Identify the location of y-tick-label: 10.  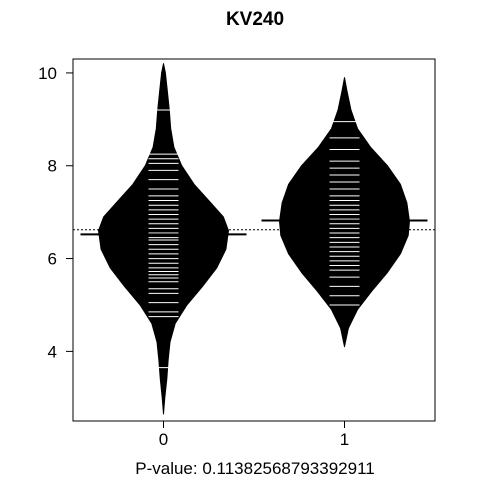
(47, 73).